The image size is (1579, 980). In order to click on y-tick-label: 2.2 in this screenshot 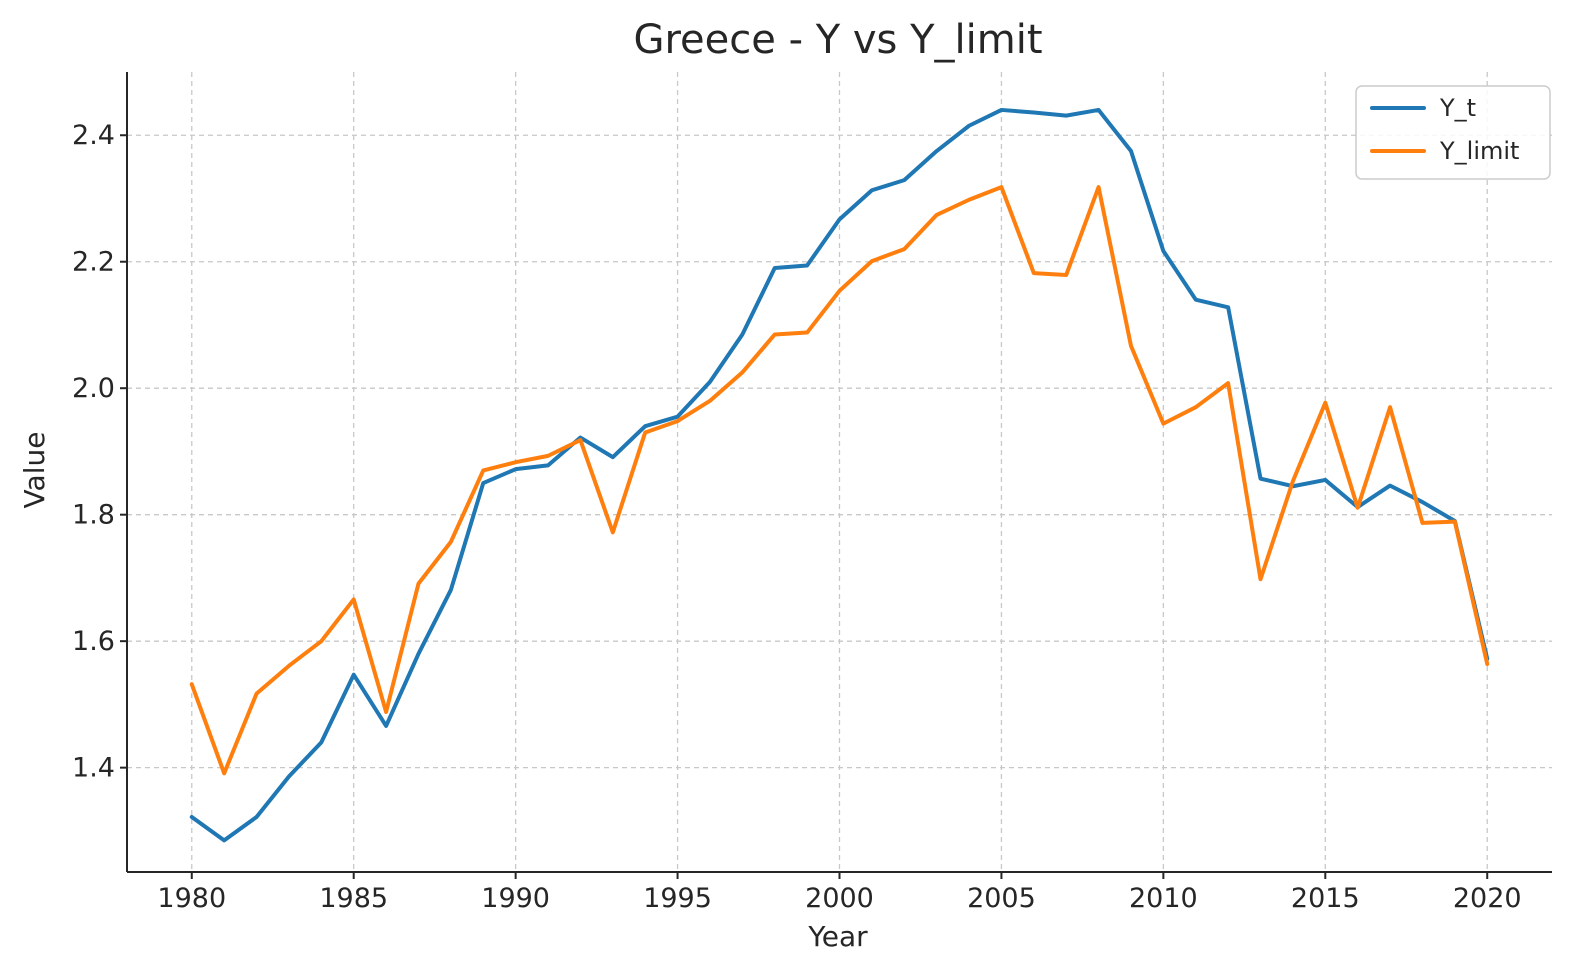, I will do `click(93, 262)`.